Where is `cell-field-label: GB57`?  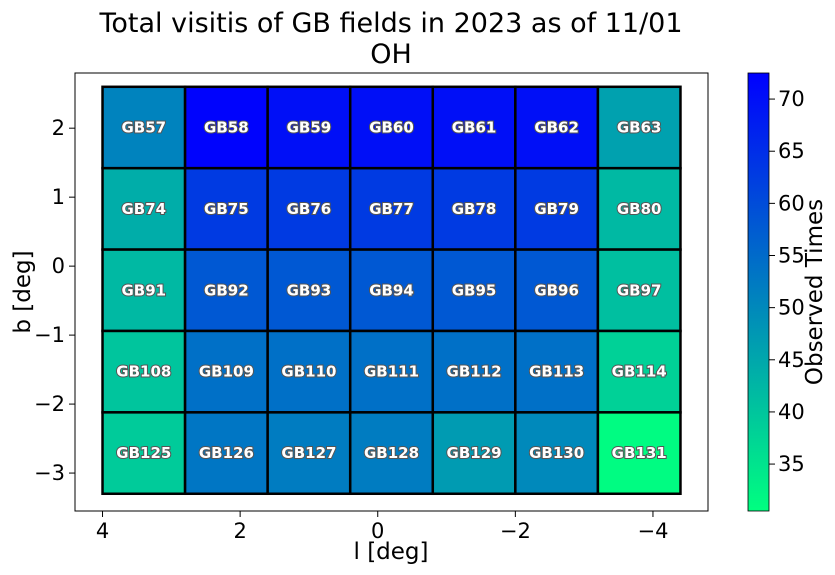
cell-field-label: GB57 is located at coordinates (143, 127).